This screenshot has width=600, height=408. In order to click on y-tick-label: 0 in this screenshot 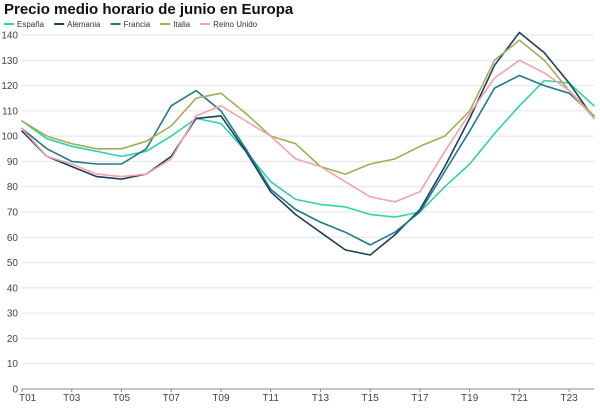, I will do `click(15, 390)`.